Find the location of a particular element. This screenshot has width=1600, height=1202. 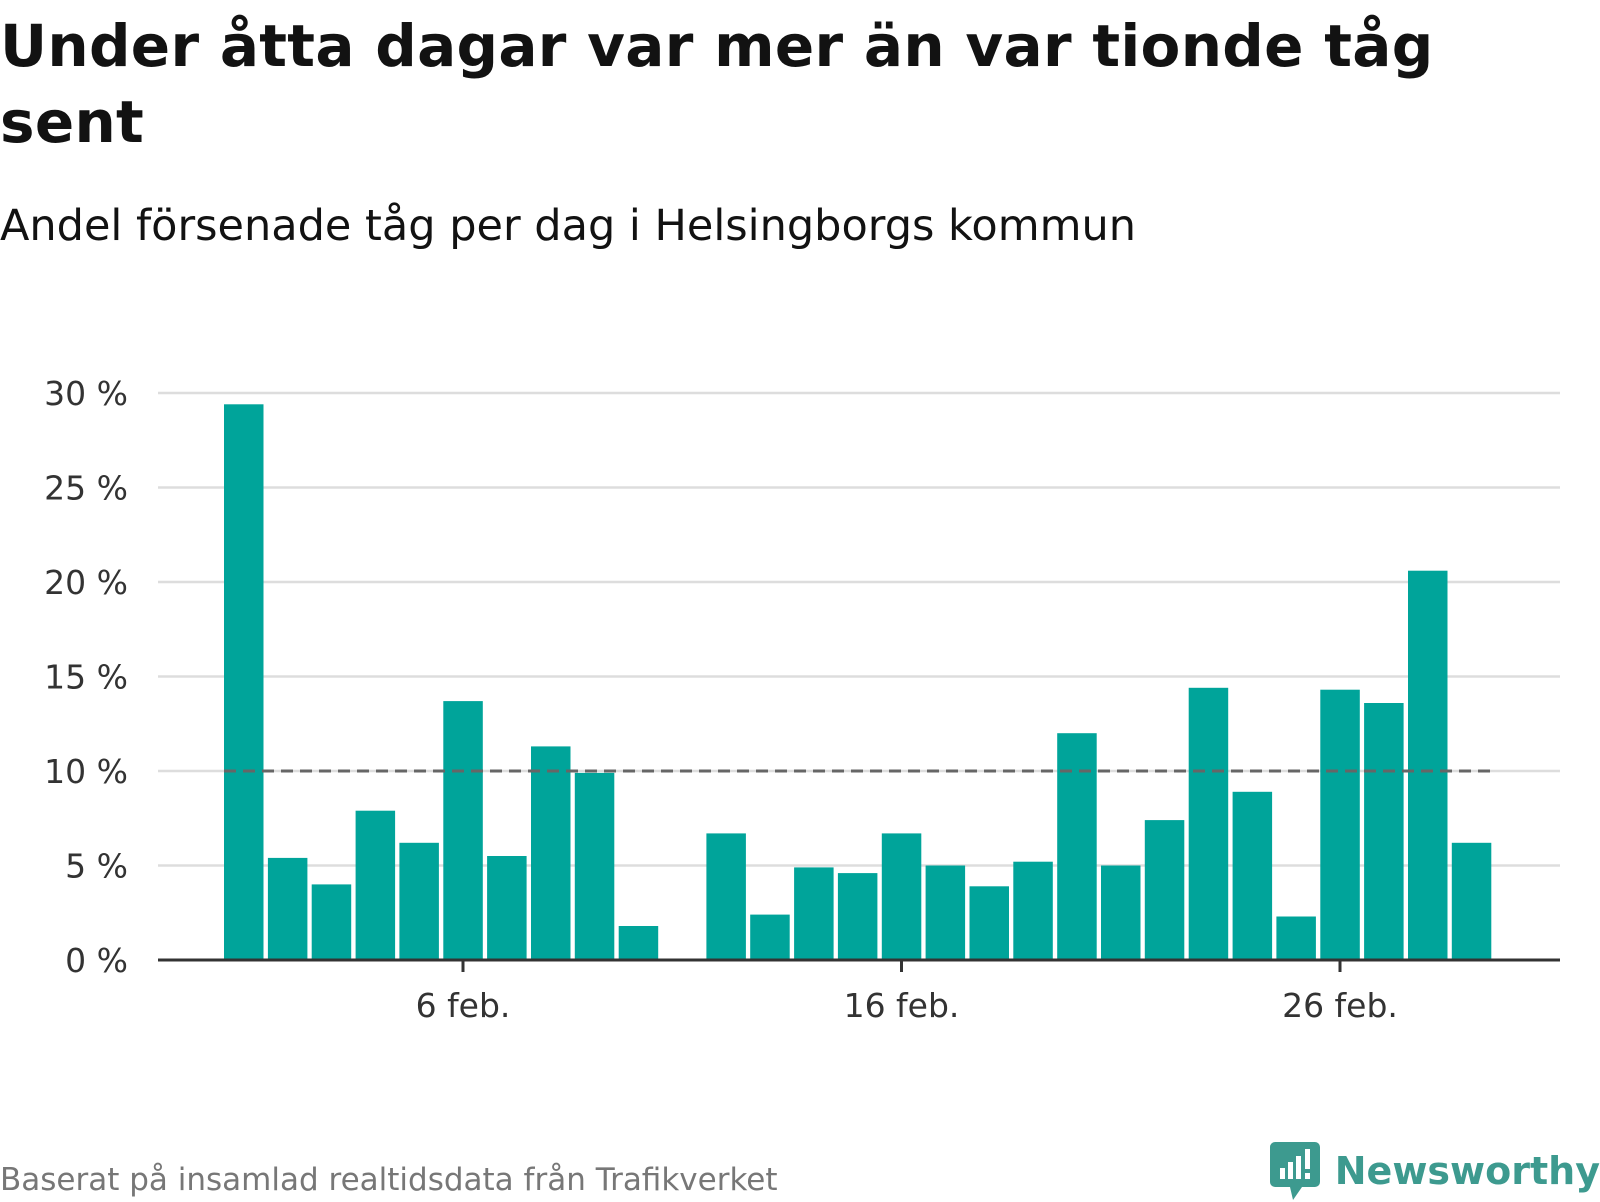

y-axis-ticks: 0 % 5 % 10 % 15 % 20 % 25 % 30 % is located at coordinates (86, 677).